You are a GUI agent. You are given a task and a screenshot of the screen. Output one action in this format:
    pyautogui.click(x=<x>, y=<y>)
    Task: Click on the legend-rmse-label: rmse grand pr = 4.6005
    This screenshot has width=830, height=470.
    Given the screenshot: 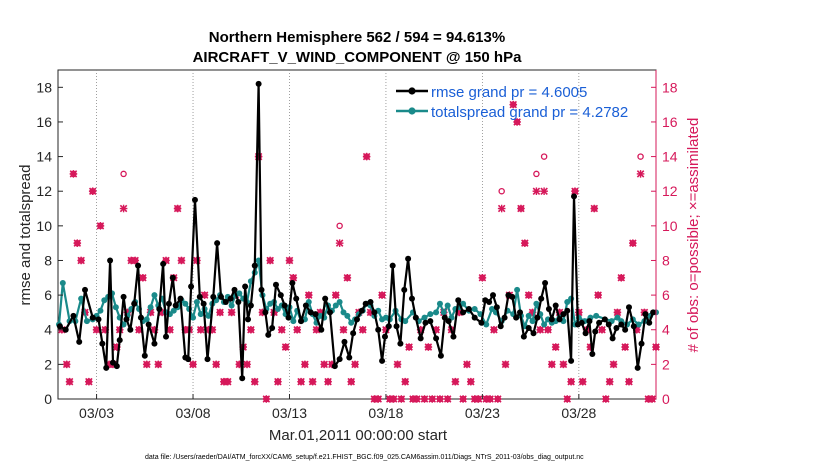 What is the action you would take?
    pyautogui.click(x=509, y=92)
    